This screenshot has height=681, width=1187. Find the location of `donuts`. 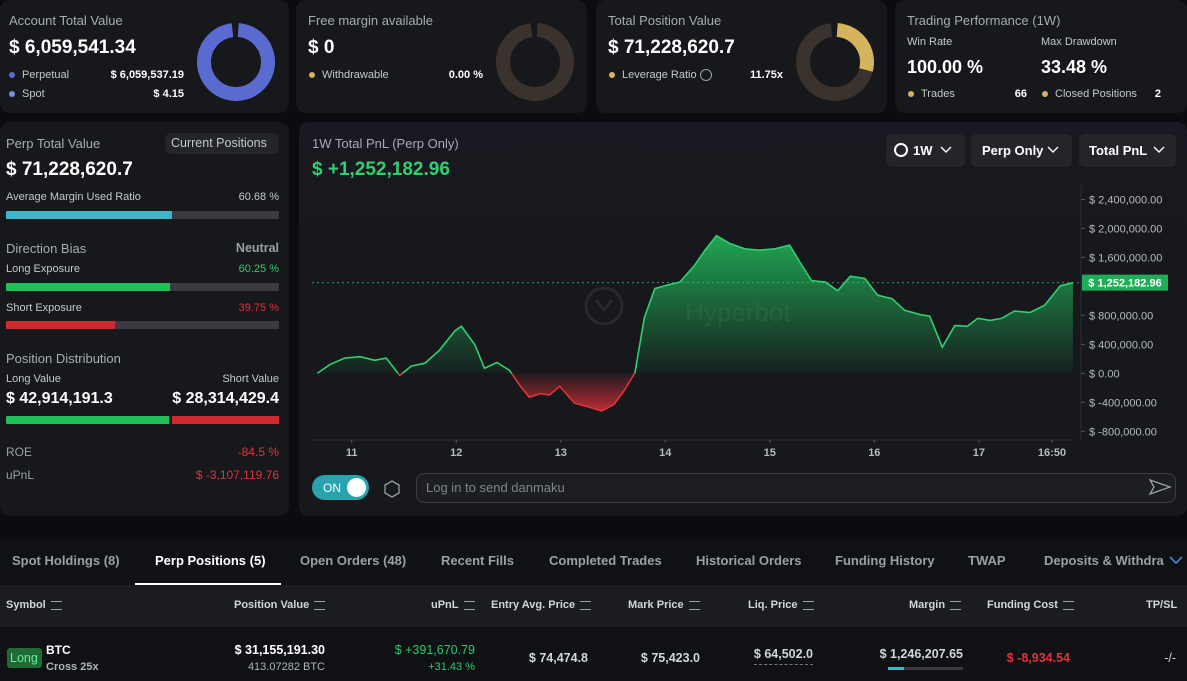

donuts is located at coordinates (535, 62).